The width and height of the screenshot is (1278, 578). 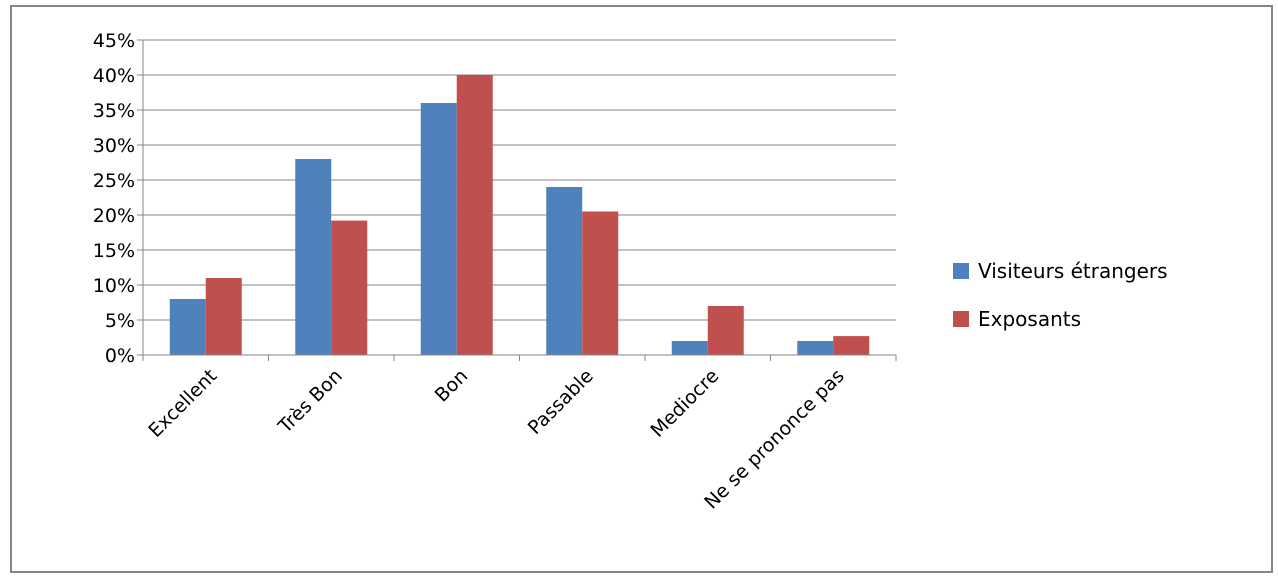 I want to click on y-tick-label: 25%, so click(x=114, y=181).